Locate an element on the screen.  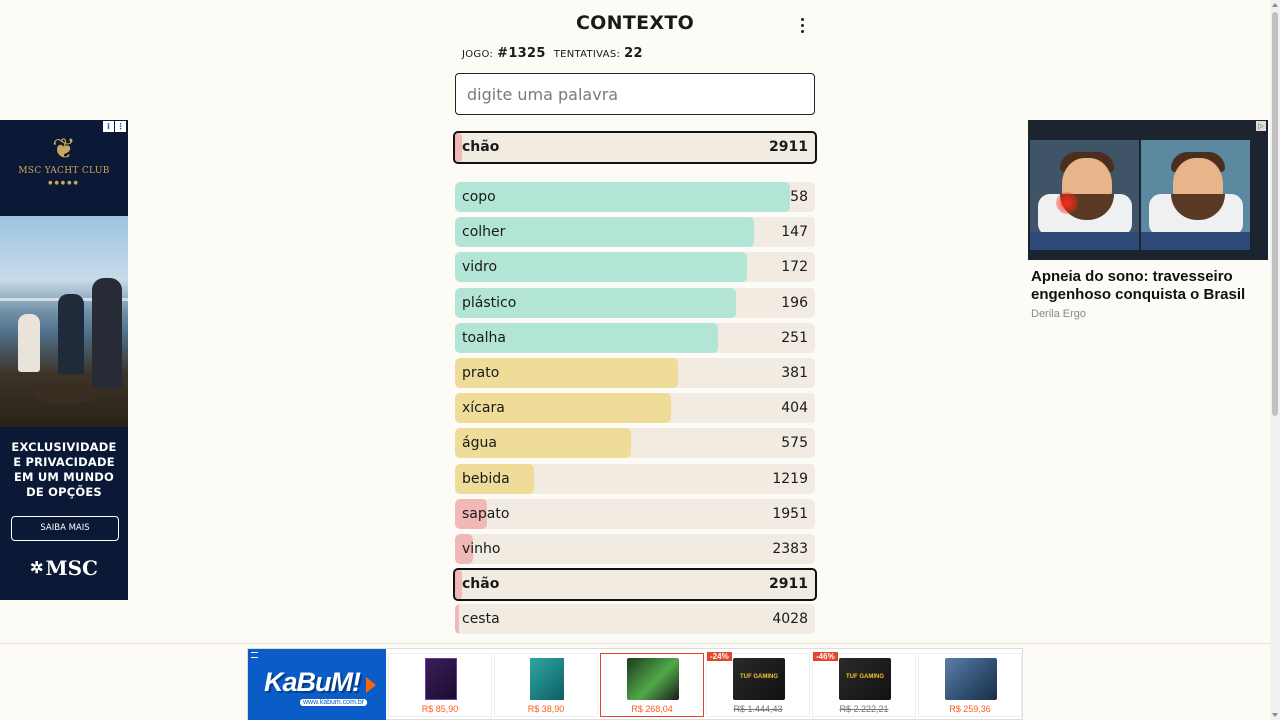
guess-rank: 251 is located at coordinates (794, 337).